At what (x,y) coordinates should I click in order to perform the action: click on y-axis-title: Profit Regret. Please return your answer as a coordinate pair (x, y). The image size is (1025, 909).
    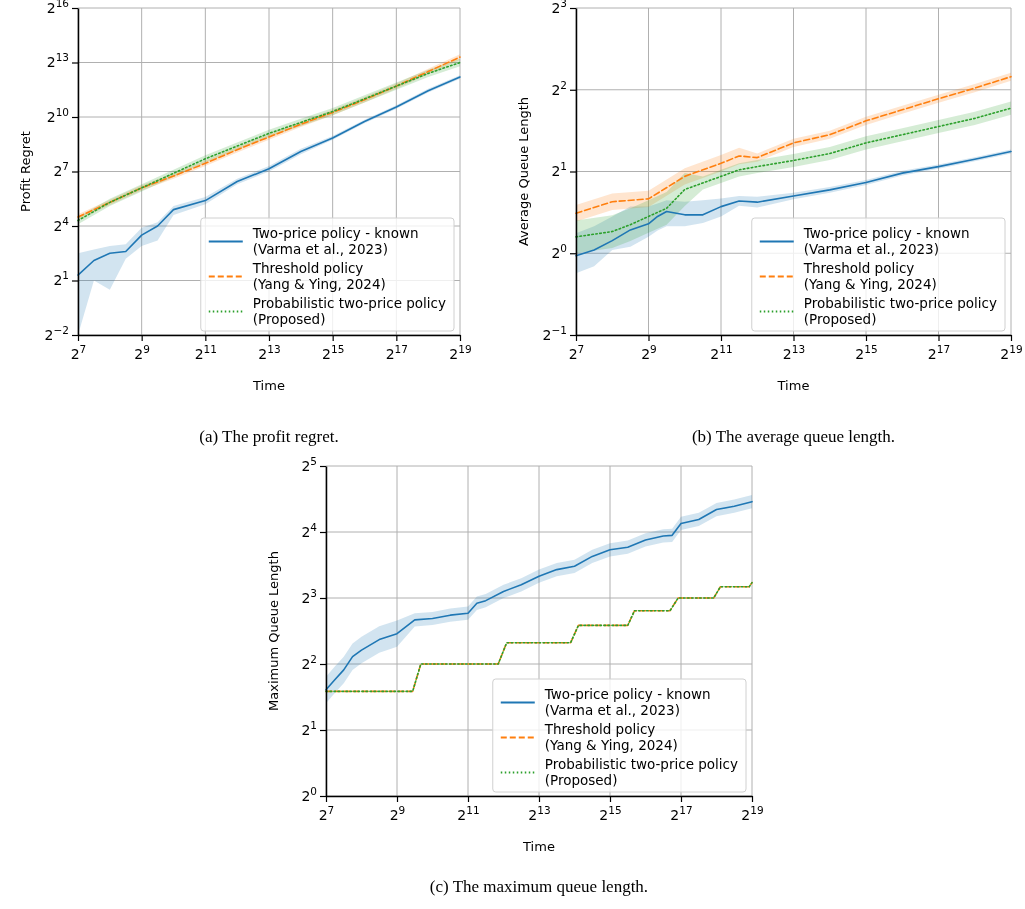
    Looking at the image, I should click on (25, 171).